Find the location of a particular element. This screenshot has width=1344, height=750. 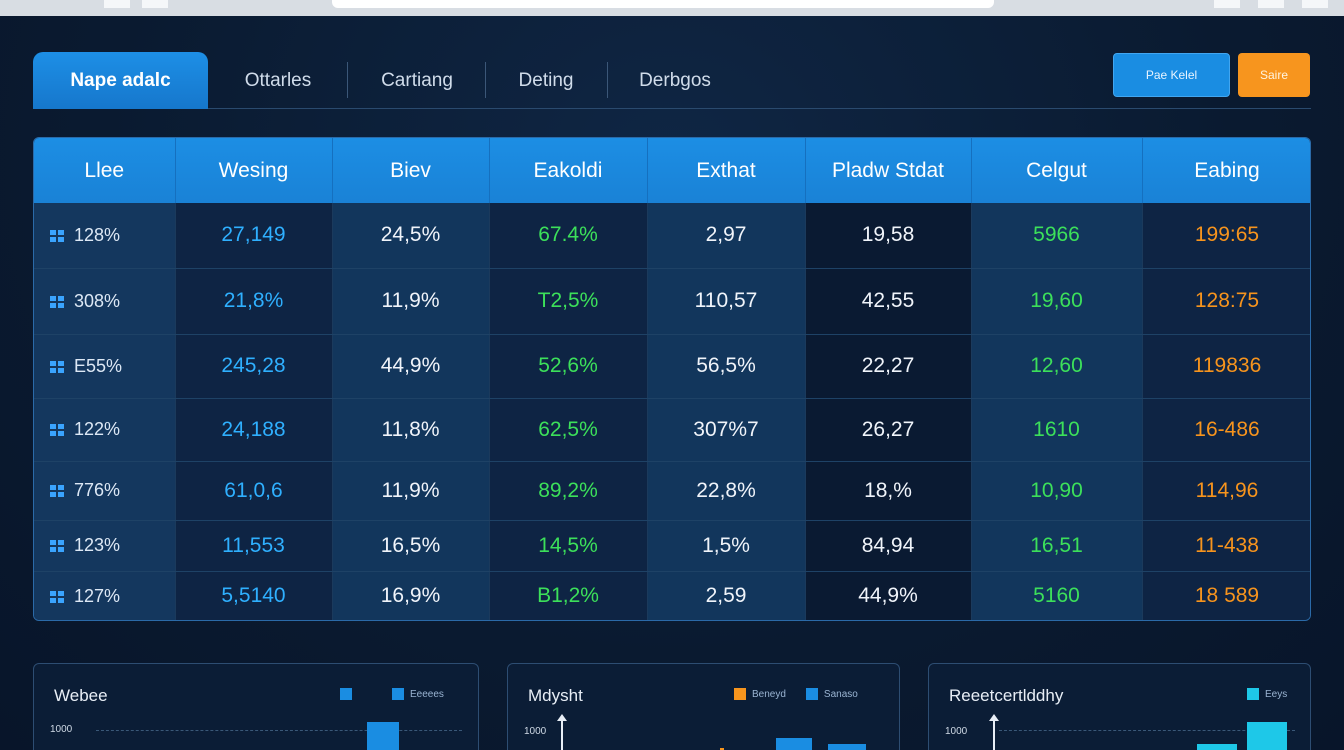

browser-chrome is located at coordinates (672, 8).